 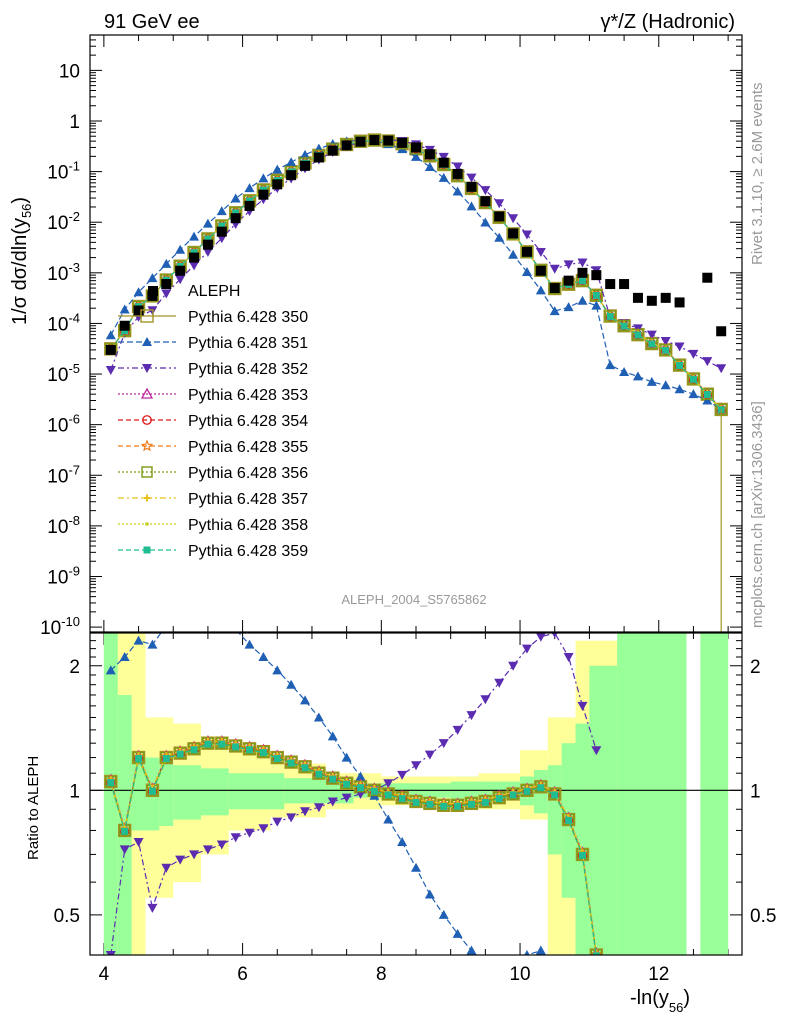 What do you see at coordinates (63, 322) in the screenshot?
I see `y-tick-label: 10⁻⁴` at bounding box center [63, 322].